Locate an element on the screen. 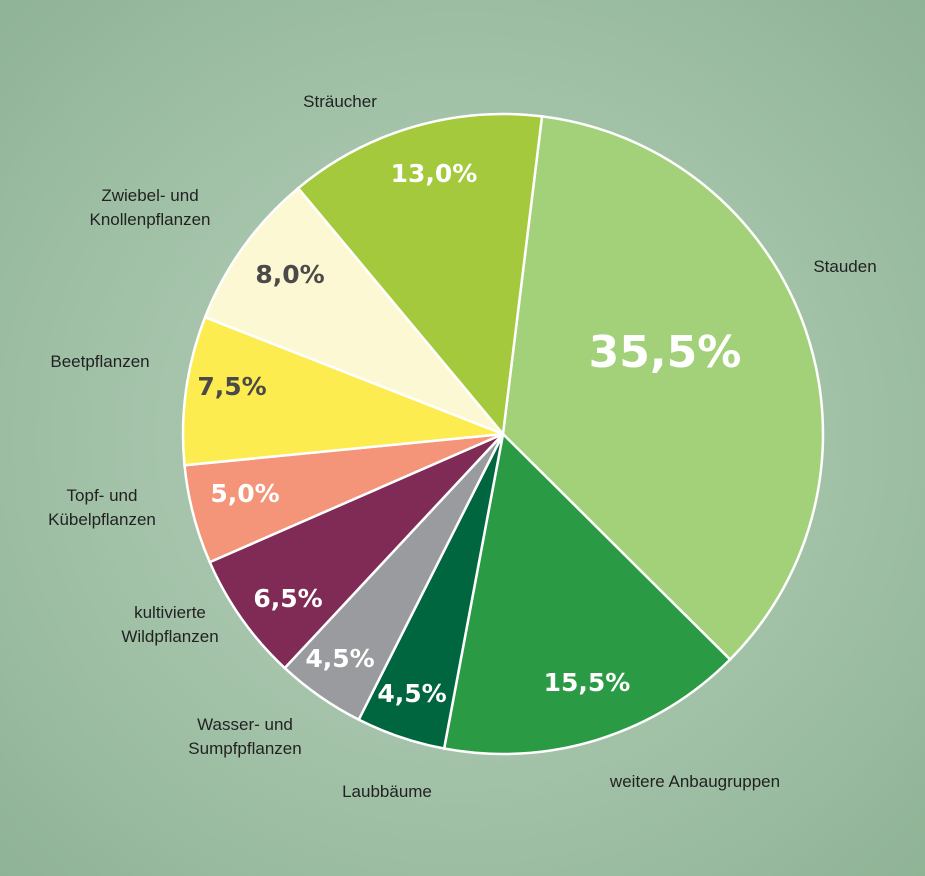 The width and height of the screenshot is (925, 876). category-label: weitere Anbaugruppen is located at coordinates (695, 781).